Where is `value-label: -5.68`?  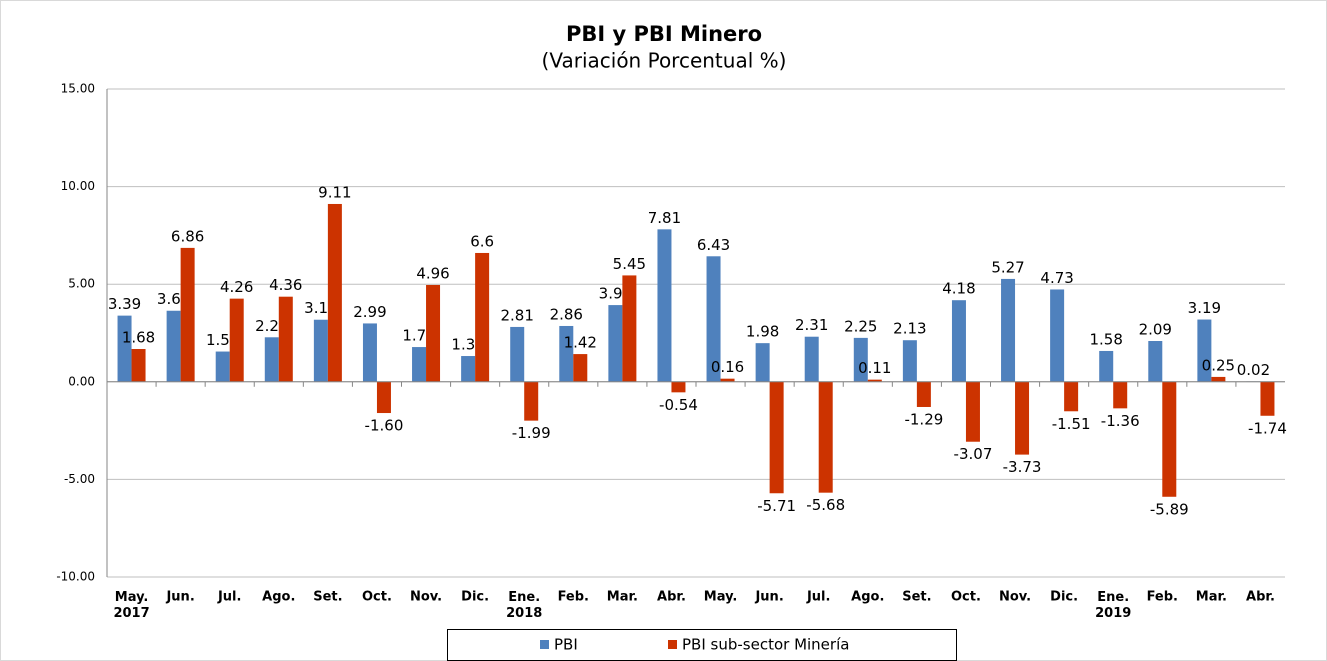
value-label: -5.68 is located at coordinates (825, 505).